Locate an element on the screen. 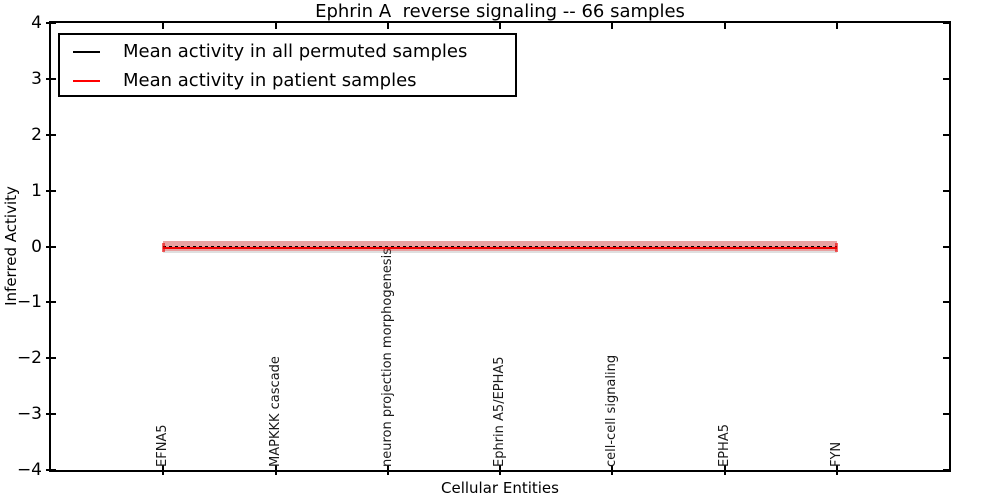  x-tick-label: FYN is located at coordinates (836, 454).